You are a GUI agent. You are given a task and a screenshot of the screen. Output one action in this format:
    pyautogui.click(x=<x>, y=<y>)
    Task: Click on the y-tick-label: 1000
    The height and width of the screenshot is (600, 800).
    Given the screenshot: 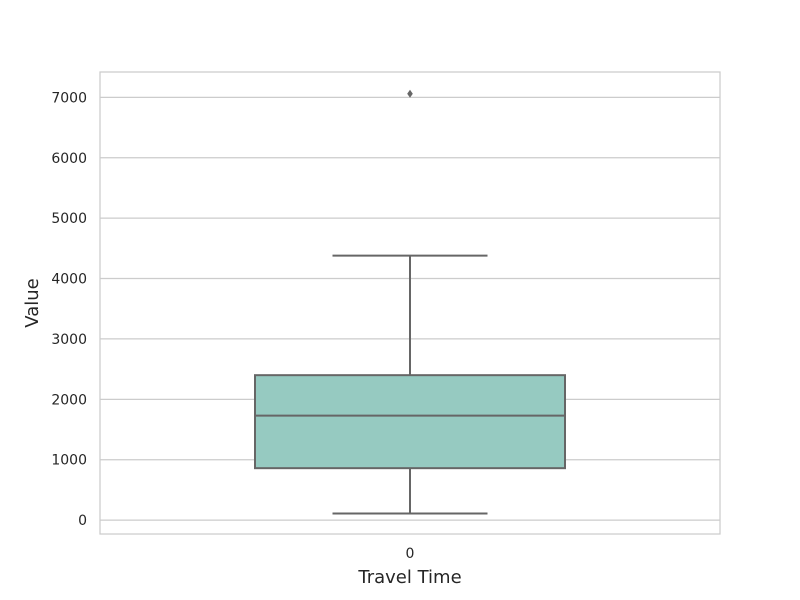 What is the action you would take?
    pyautogui.click(x=69, y=461)
    